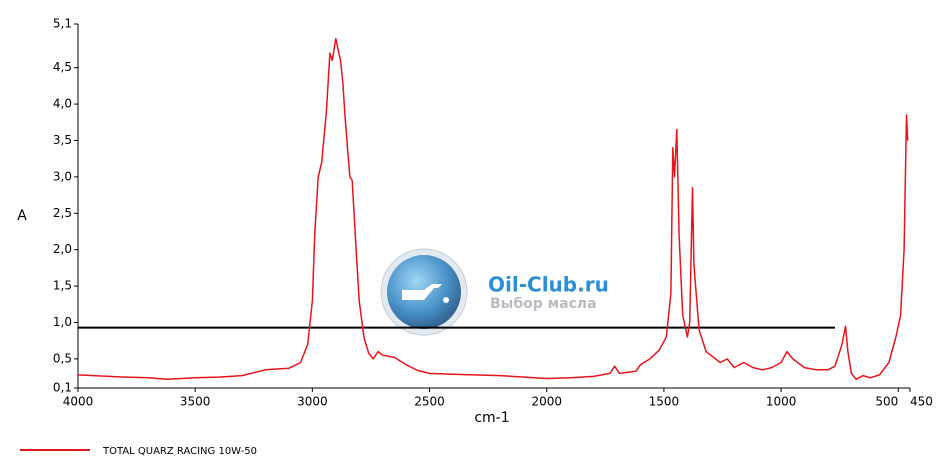  Describe the element at coordinates (62, 388) in the screenshot. I see `y-tick-label: 0,1` at that location.